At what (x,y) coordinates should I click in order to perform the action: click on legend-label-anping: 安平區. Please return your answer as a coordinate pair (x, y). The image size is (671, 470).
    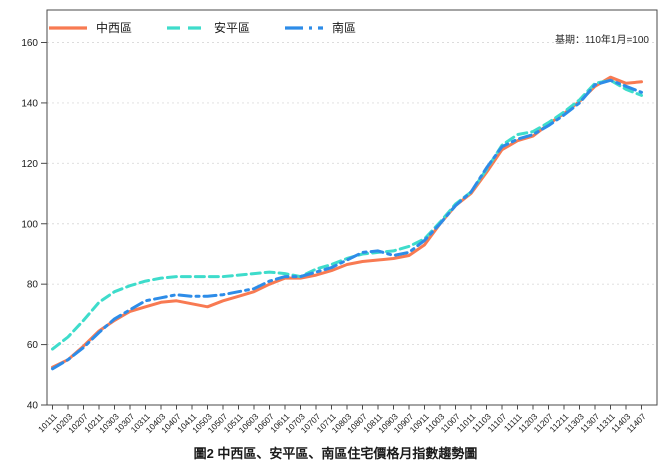
    Looking at the image, I should click on (232, 28).